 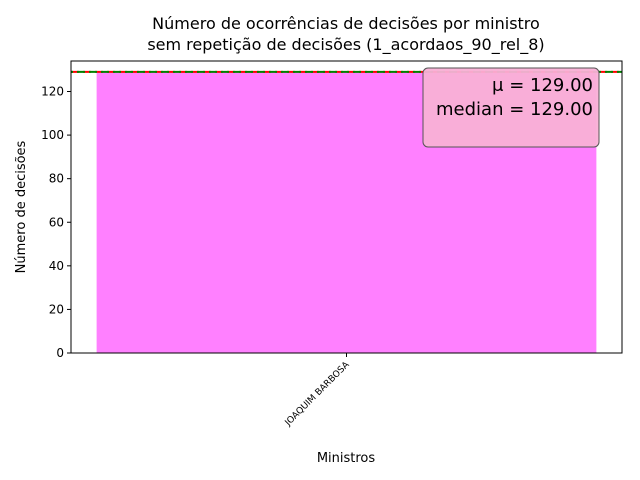 What do you see at coordinates (60, 353) in the screenshot?
I see `y-tick-label-0: 0` at bounding box center [60, 353].